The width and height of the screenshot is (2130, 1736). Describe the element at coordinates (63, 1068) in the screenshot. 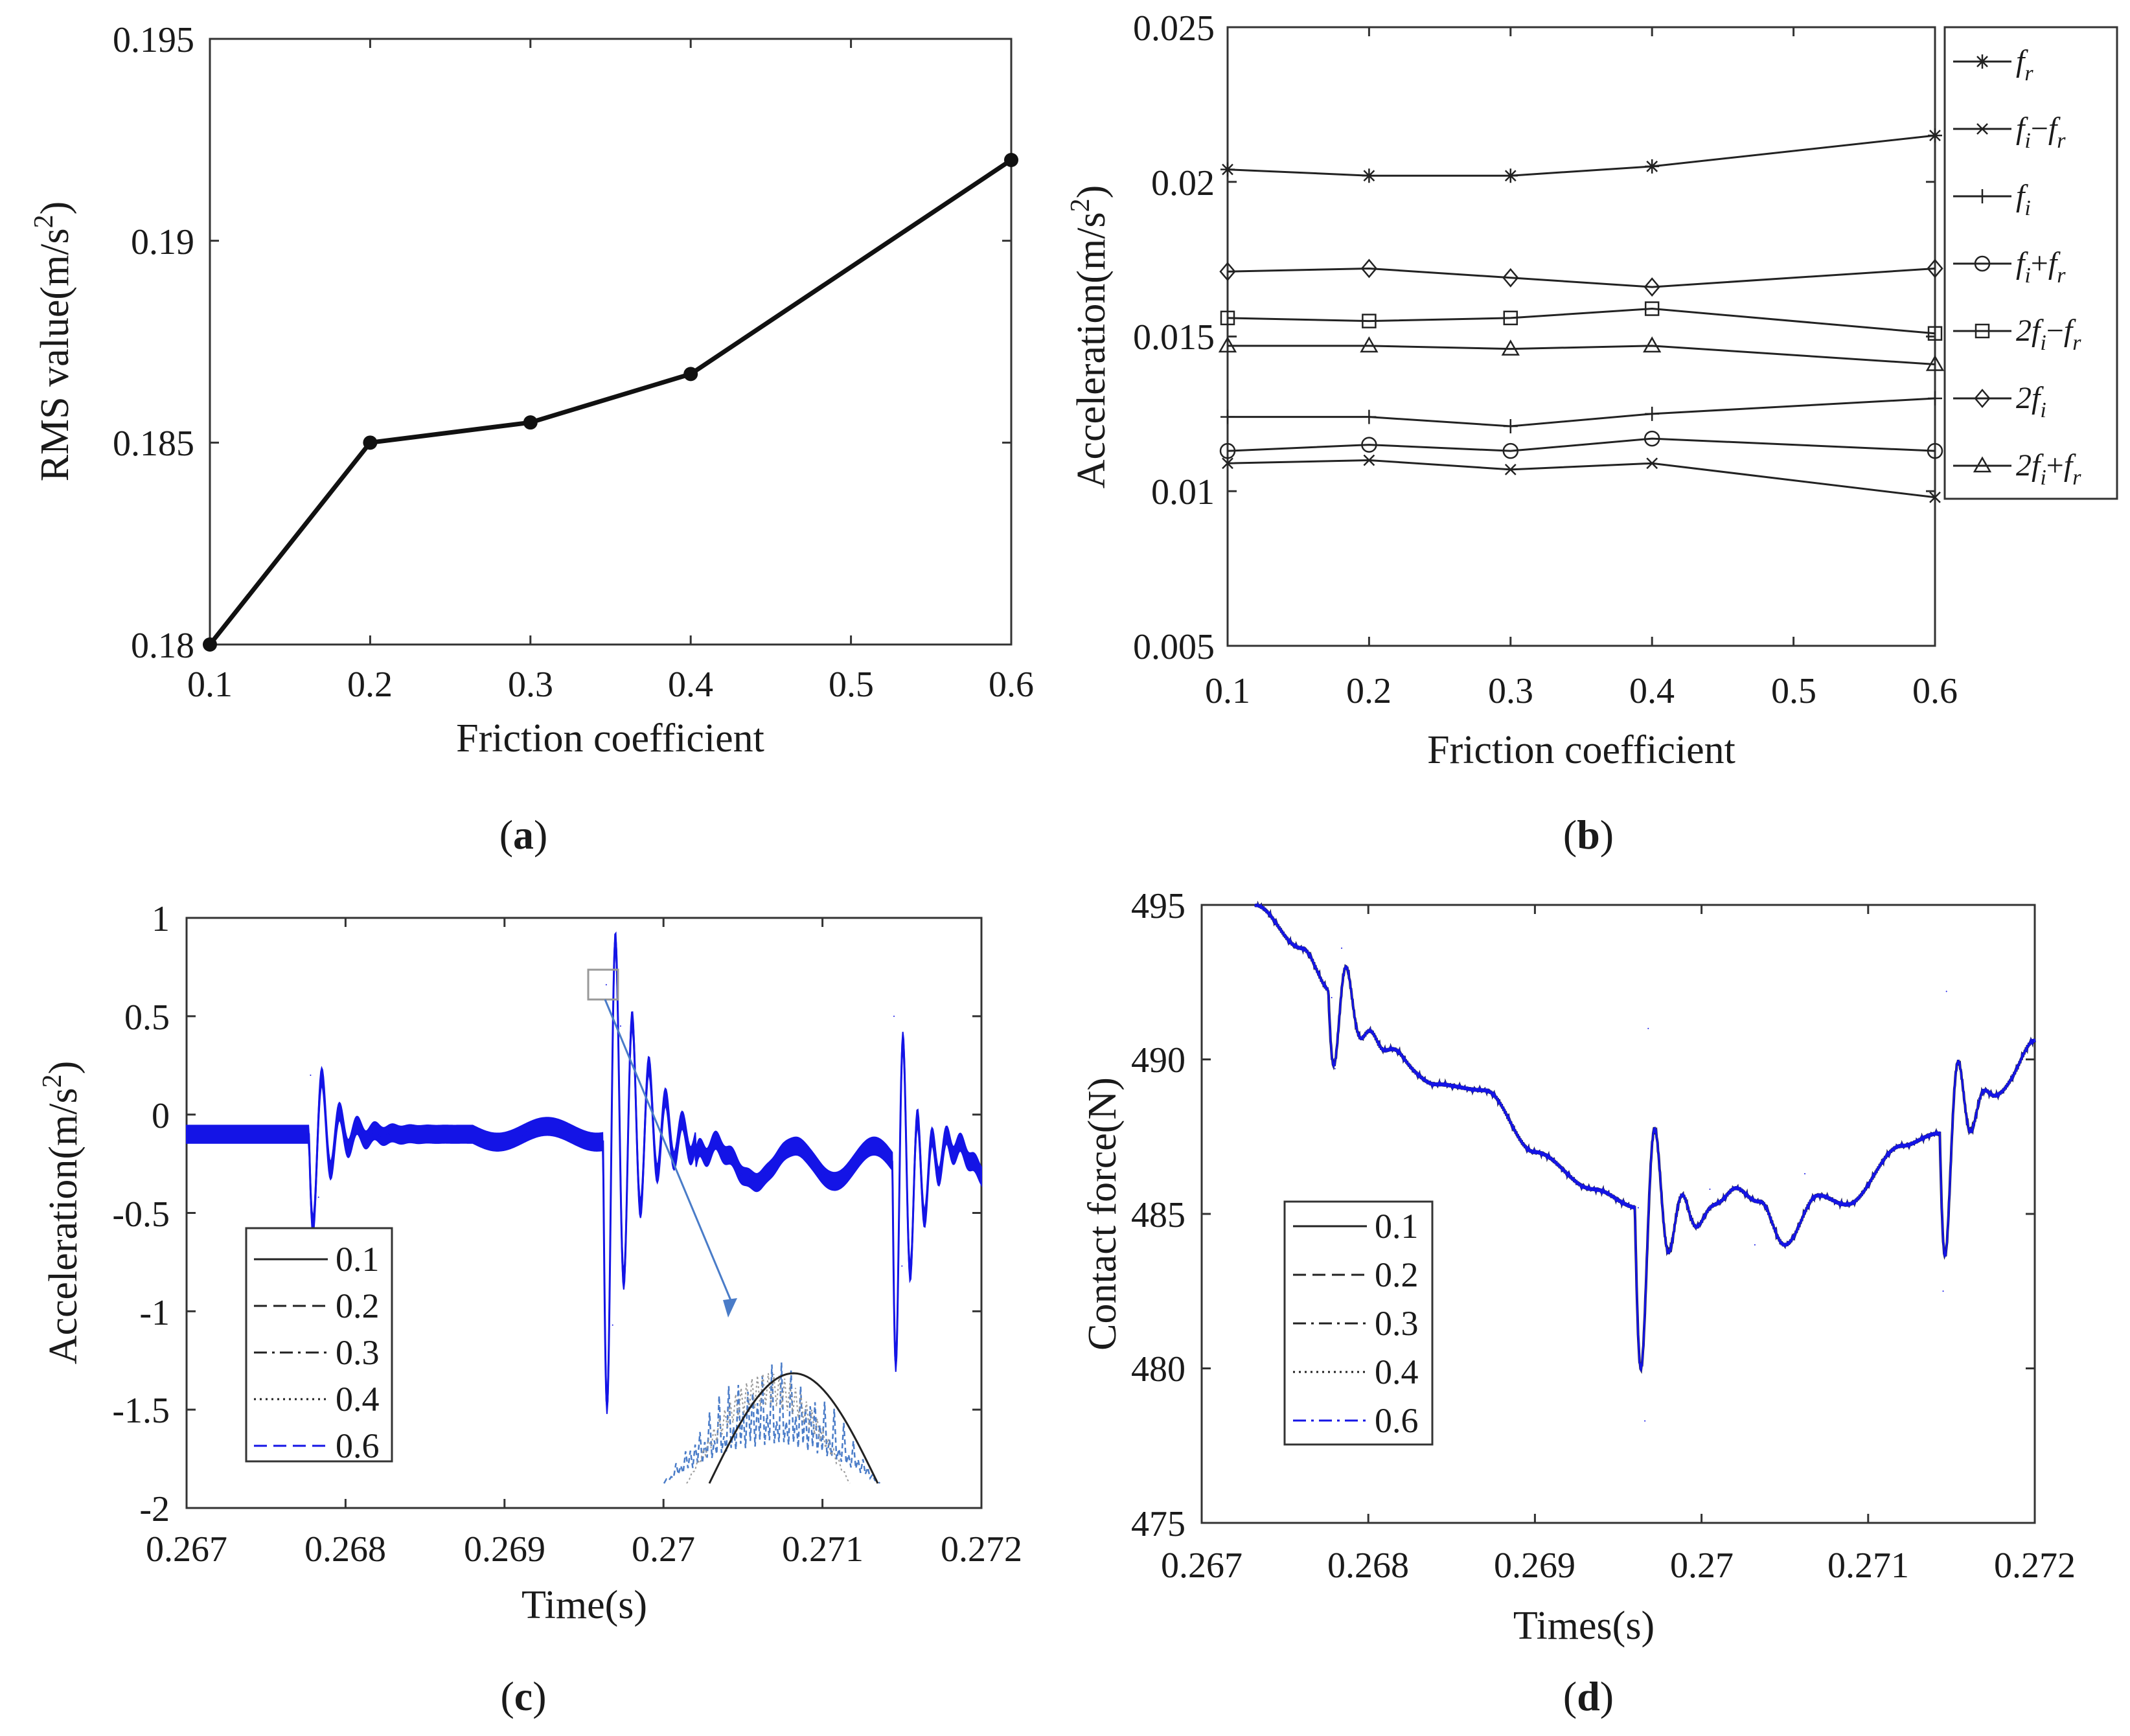

I see `panel-c-ylabel-close: )` at that location.